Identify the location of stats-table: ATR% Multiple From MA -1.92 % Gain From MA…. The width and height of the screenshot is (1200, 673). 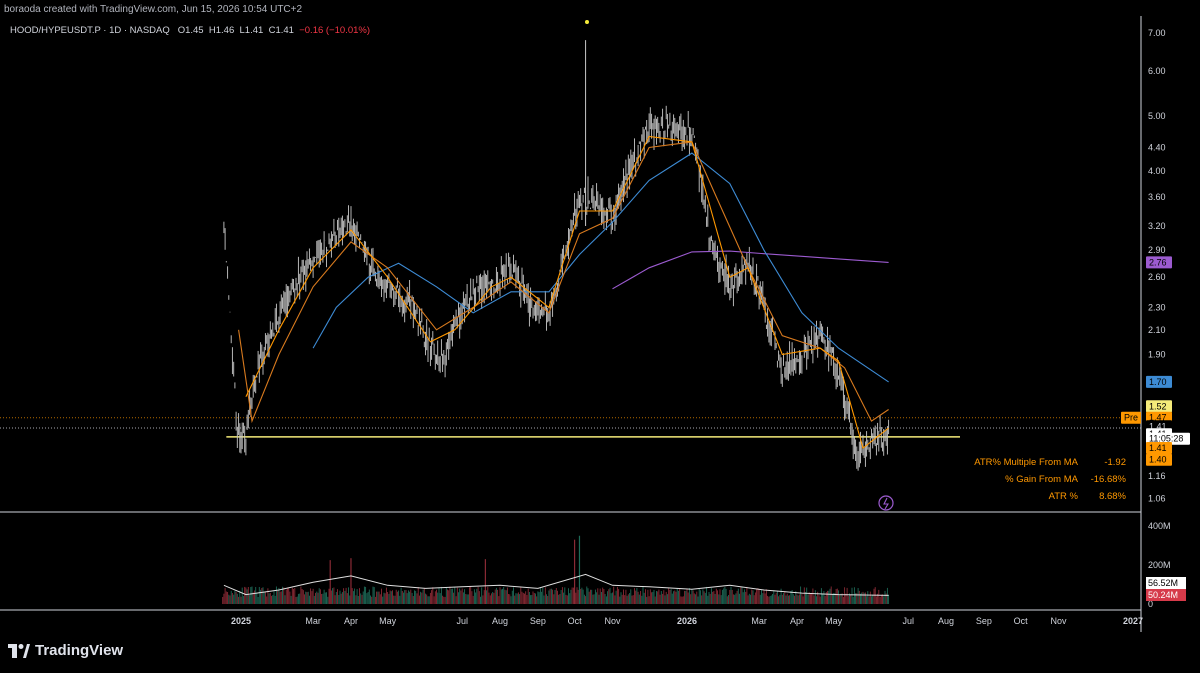
(1002, 484).